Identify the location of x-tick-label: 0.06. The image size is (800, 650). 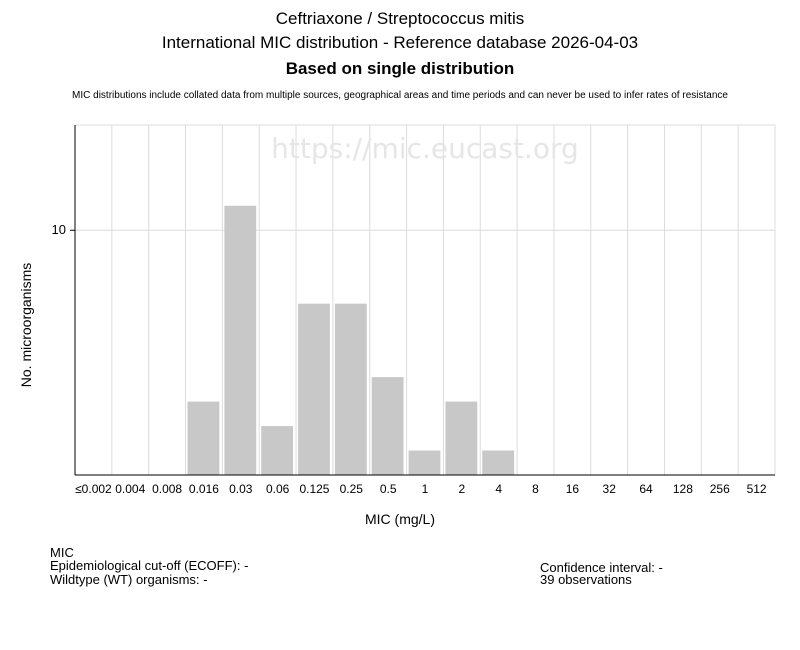
(278, 489).